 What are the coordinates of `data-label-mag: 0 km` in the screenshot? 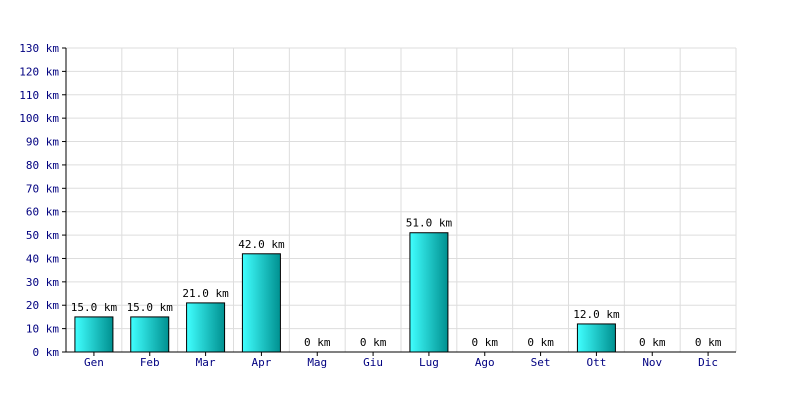 It's located at (317, 342).